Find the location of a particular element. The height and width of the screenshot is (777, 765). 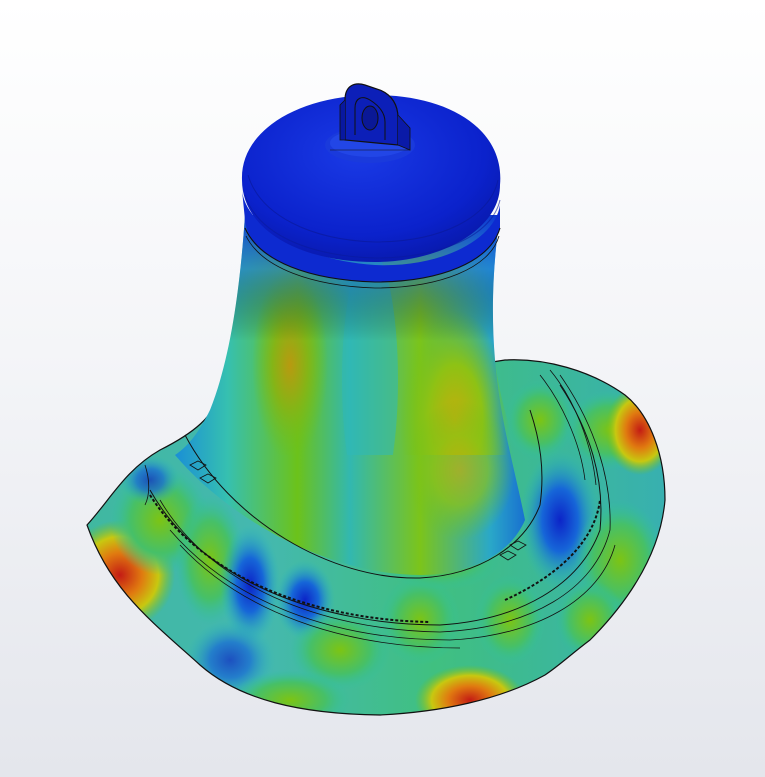

bell-shoulder is located at coordinates (371, 239).